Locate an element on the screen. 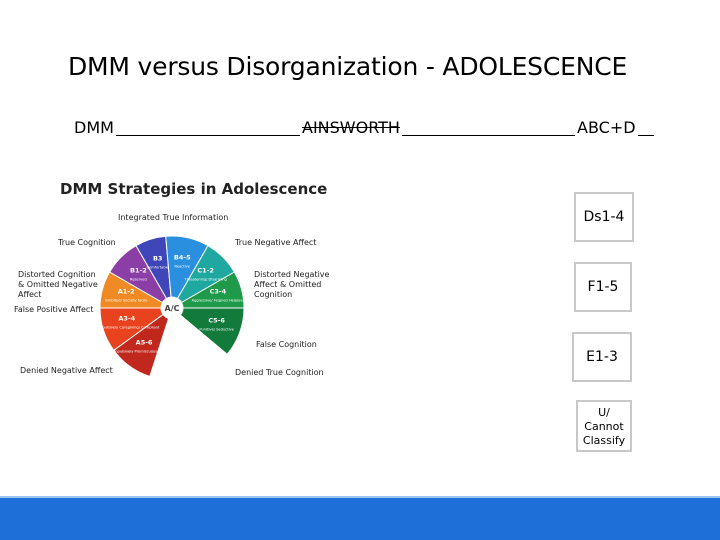  center-circle is located at coordinates (172, 308).